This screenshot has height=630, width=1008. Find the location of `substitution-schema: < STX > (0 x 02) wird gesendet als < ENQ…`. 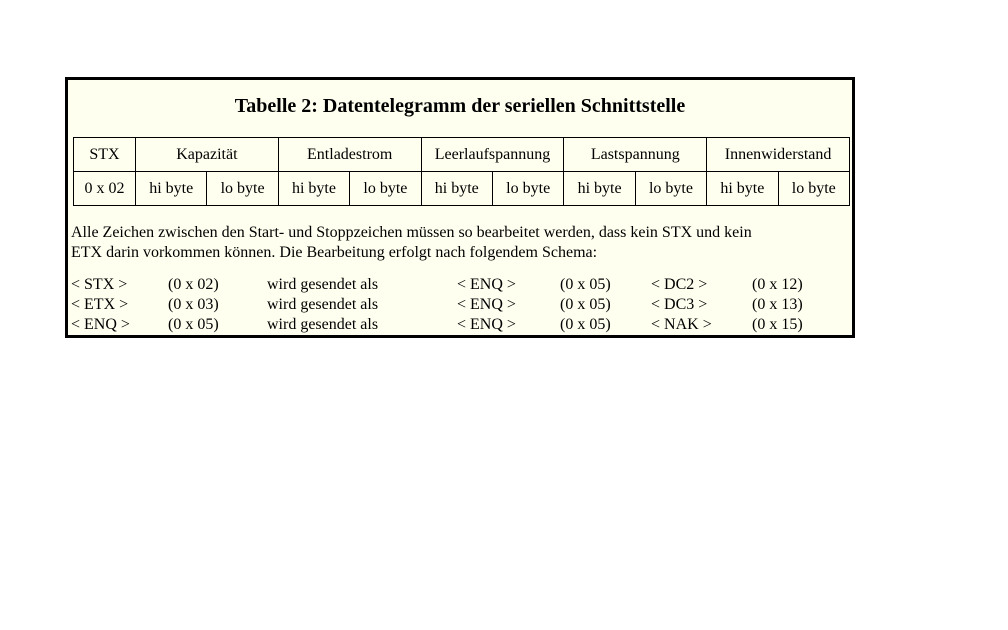

substitution-schema: < STX > (0 x 02) wird gesendet als < ENQ… is located at coordinates (461, 305).